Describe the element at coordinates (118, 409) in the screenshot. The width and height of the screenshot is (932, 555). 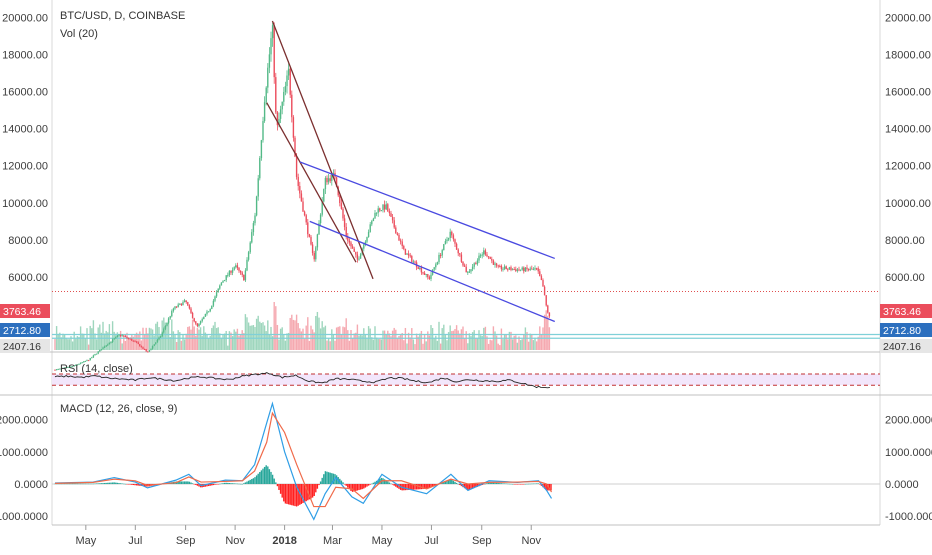
I see `macd-legend: MACD (12, 26, close, 9)` at that location.